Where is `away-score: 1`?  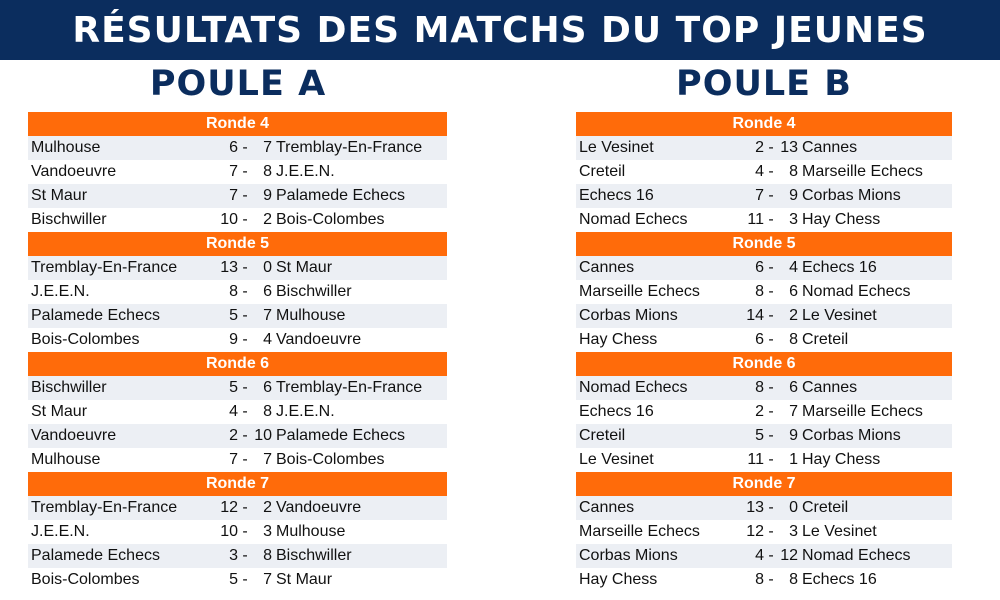 away-score: 1 is located at coordinates (793, 459).